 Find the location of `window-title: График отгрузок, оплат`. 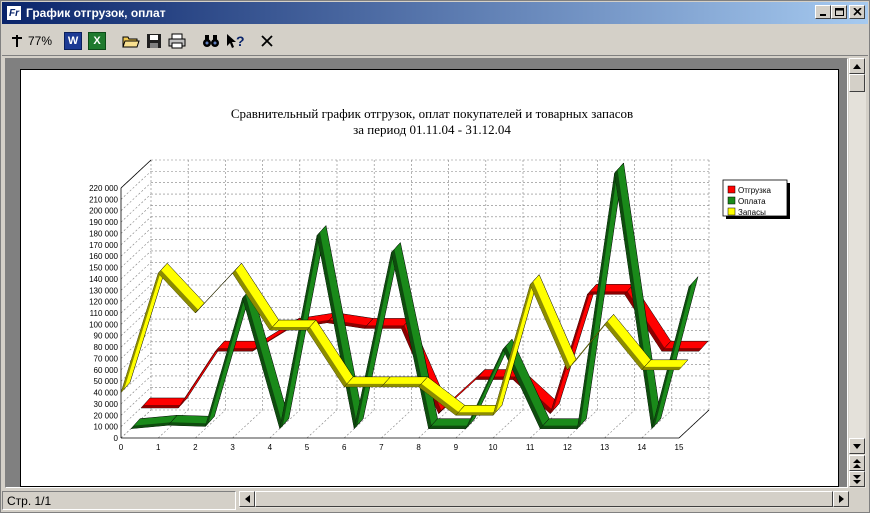

window-title: График отгрузок, оплат is located at coordinates (96, 13).